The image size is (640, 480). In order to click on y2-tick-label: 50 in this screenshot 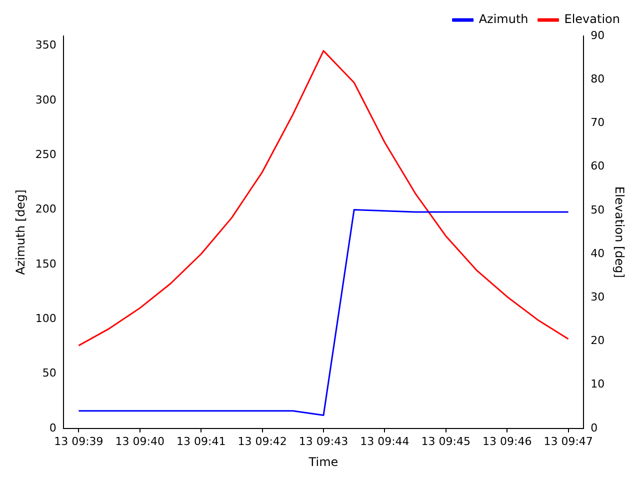, I will do `click(597, 209)`.